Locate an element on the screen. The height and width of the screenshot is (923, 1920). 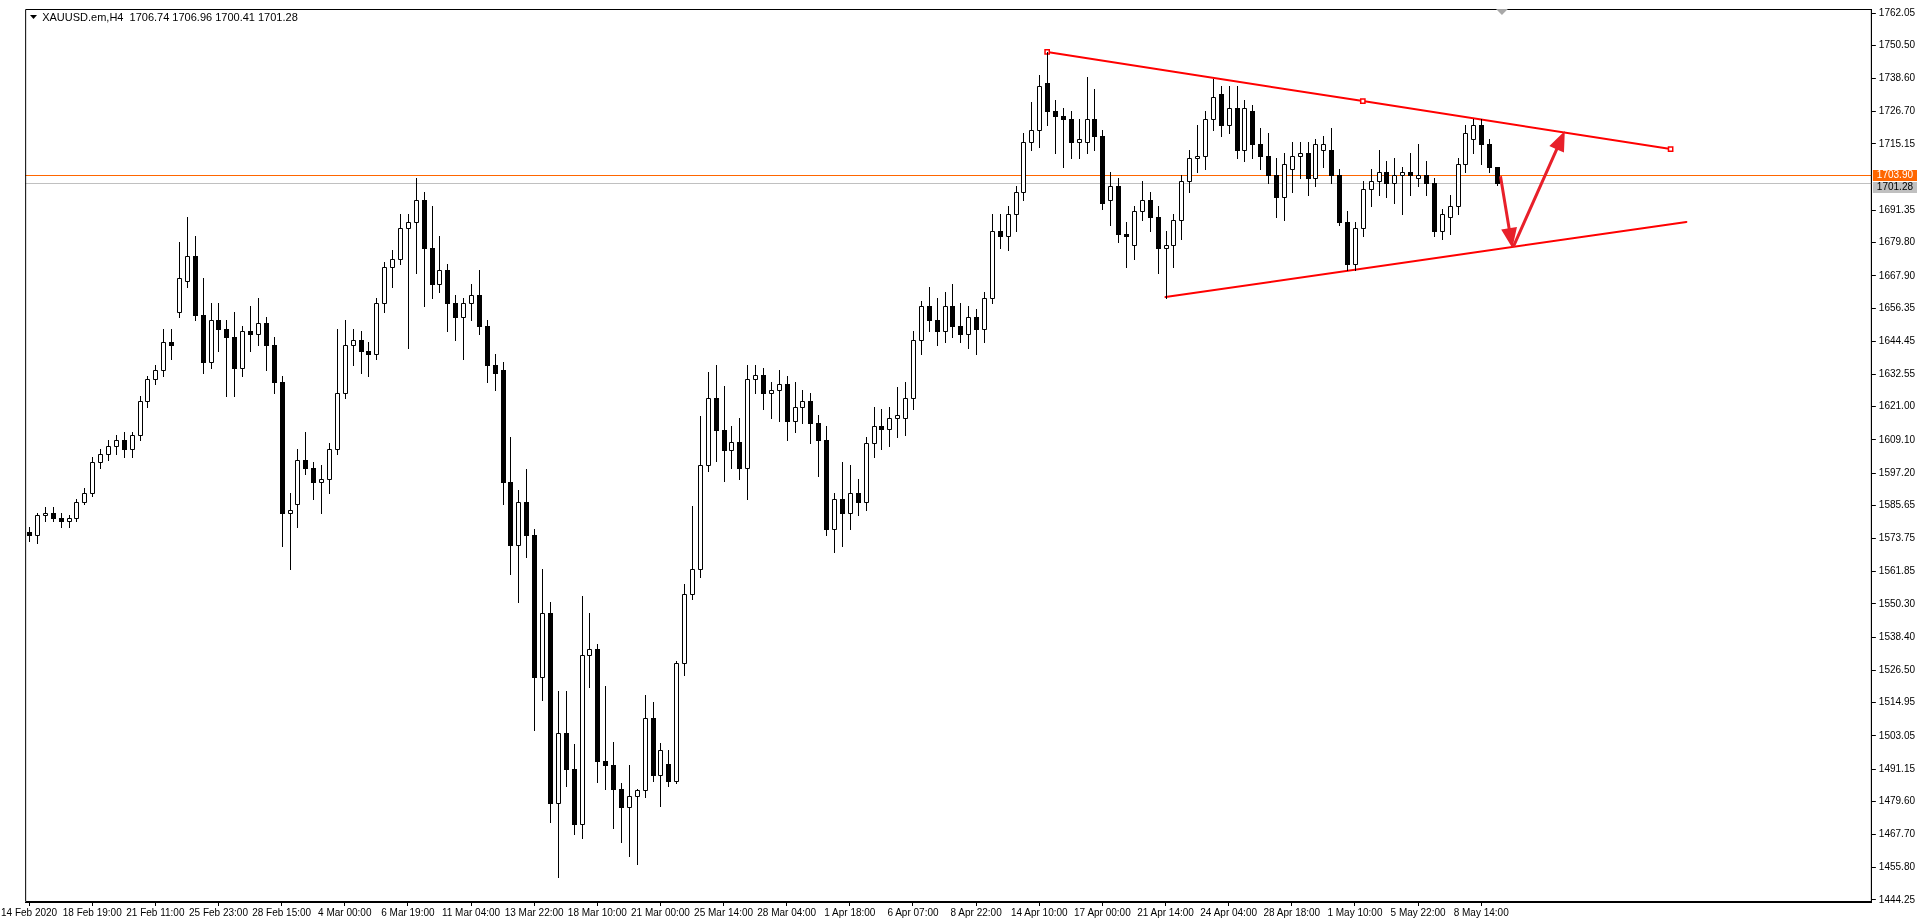
ref-line-label: 1703.90 is located at coordinates (1895, 175).